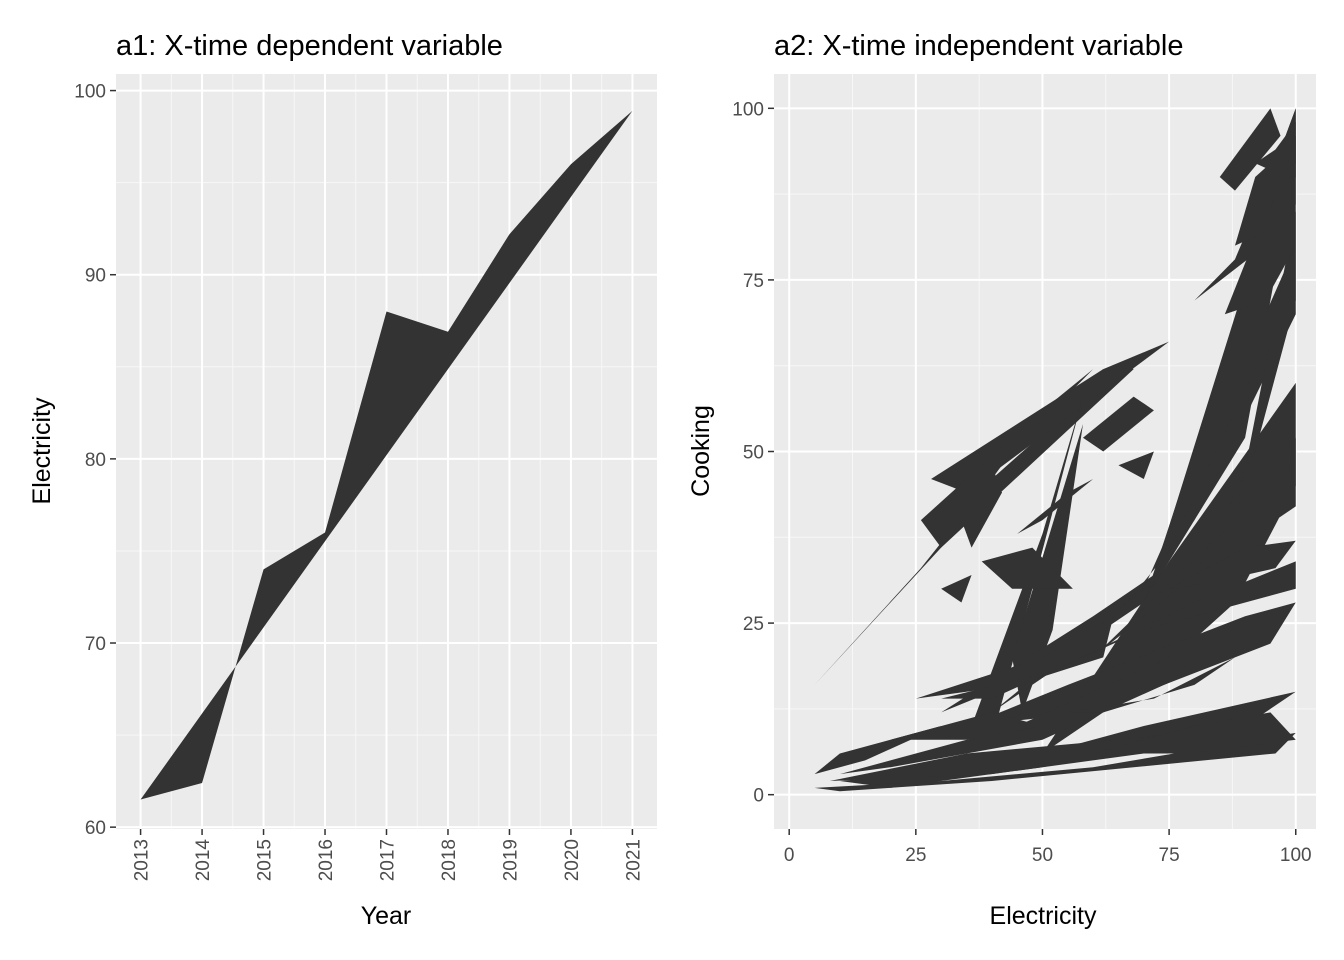 The image size is (1344, 960). I want to click on y-tick-label: 75, so click(753, 281).